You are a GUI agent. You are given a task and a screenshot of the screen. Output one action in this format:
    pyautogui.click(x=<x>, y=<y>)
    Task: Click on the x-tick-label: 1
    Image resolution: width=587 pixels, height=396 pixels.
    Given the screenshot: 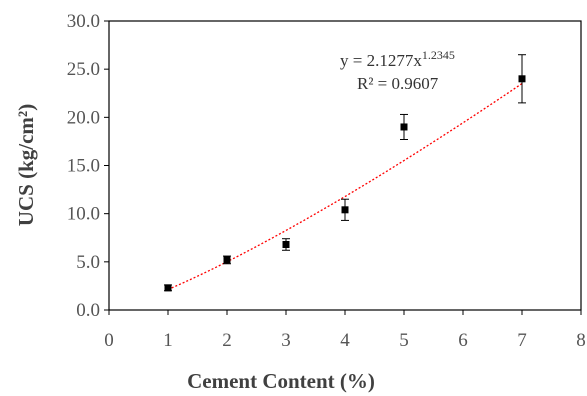 What is the action you would take?
    pyautogui.click(x=168, y=340)
    